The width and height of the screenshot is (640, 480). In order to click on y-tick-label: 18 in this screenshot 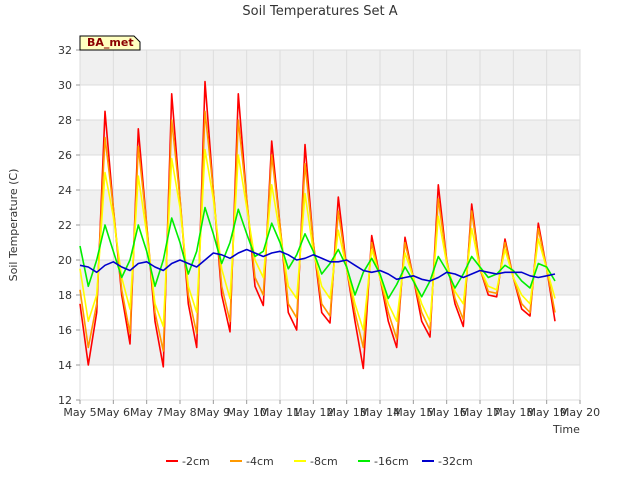, I will do `click(65, 295)`.